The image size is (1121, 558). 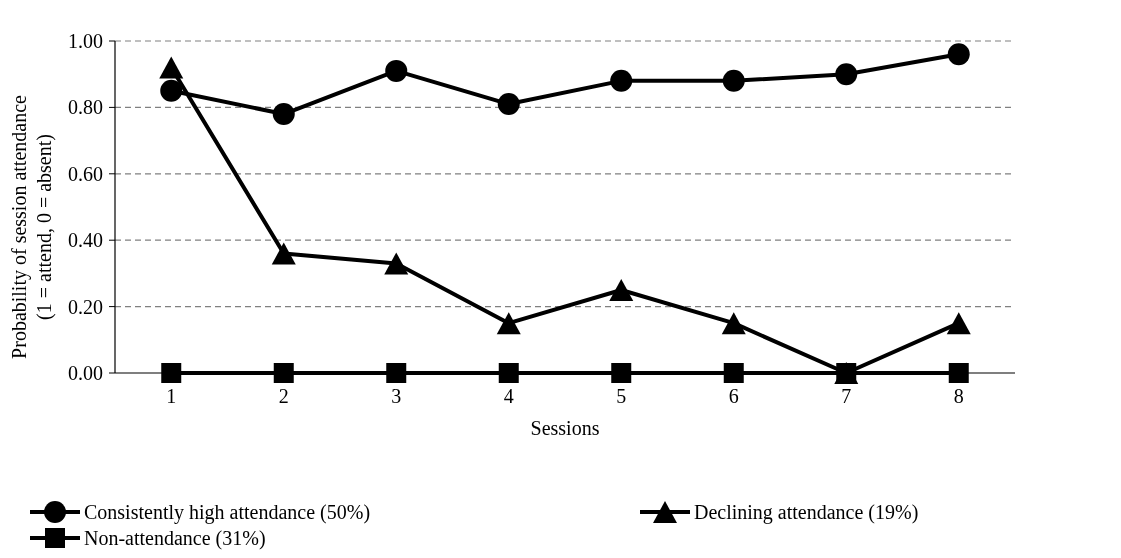 What do you see at coordinates (175, 538) in the screenshot?
I see `legend-label: Non-attendance (31%)` at bounding box center [175, 538].